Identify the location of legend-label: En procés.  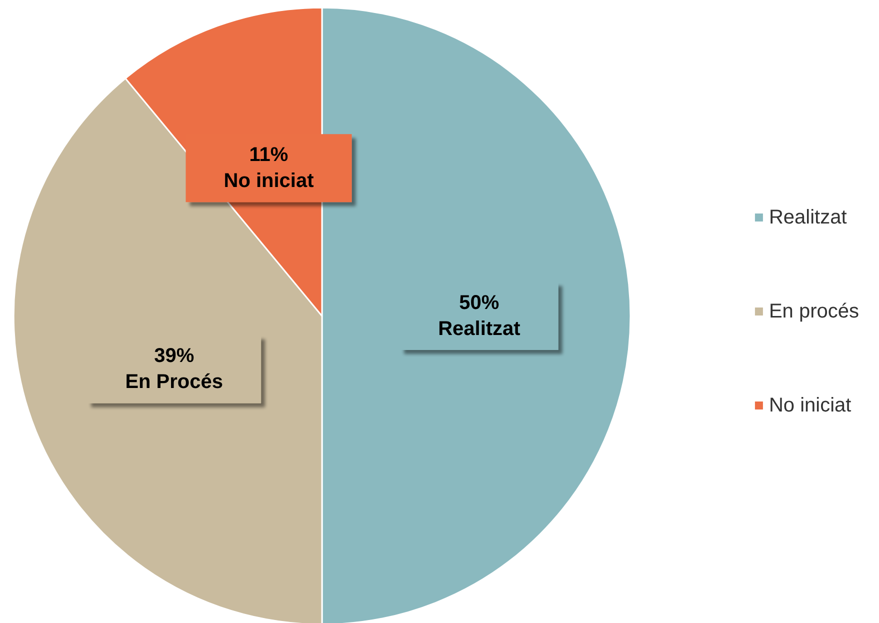
(814, 311).